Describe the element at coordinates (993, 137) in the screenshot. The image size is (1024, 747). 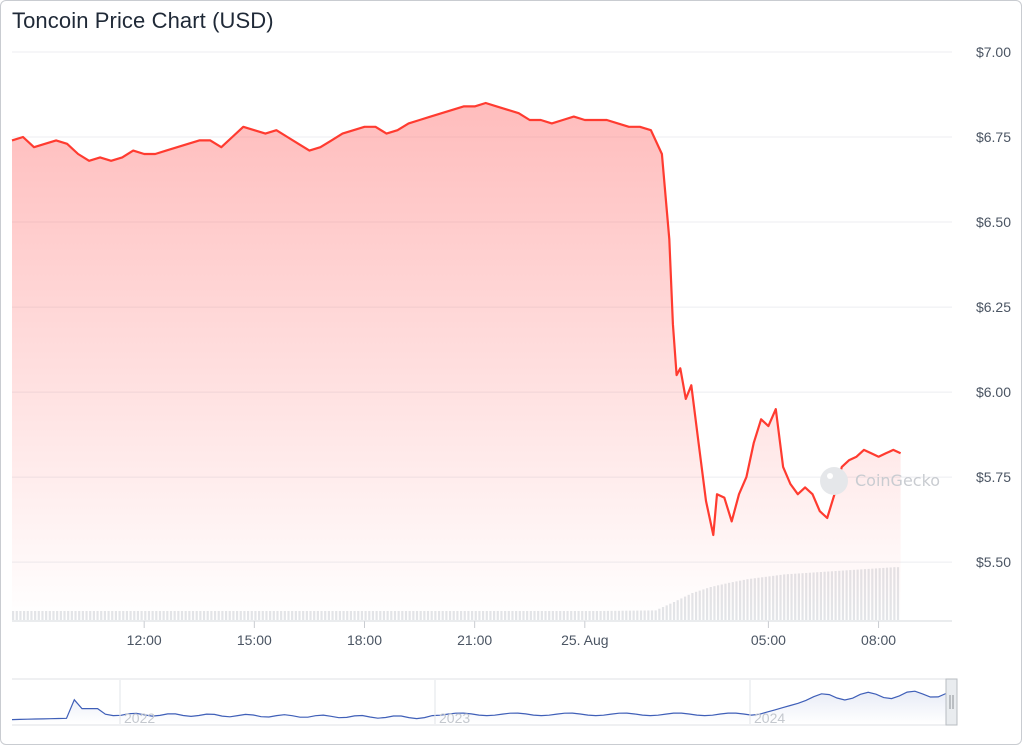
I see `y-tick-label: $6.75` at that location.